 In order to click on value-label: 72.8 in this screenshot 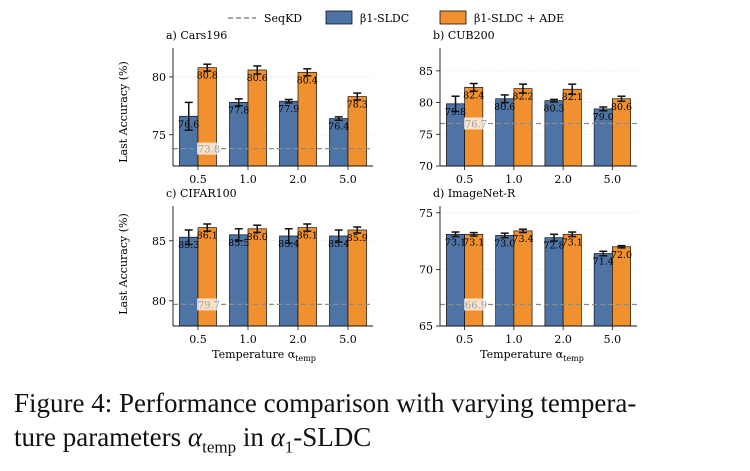, I will do `click(553, 246)`.